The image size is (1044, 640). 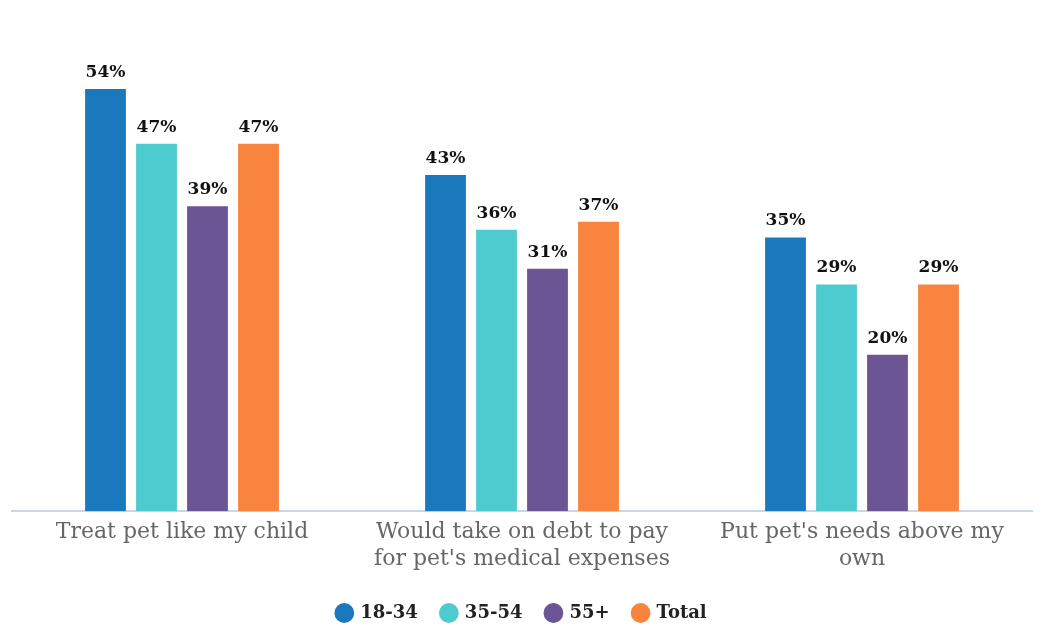 What do you see at coordinates (445, 156) in the screenshot?
I see `data-label: 43%` at bounding box center [445, 156].